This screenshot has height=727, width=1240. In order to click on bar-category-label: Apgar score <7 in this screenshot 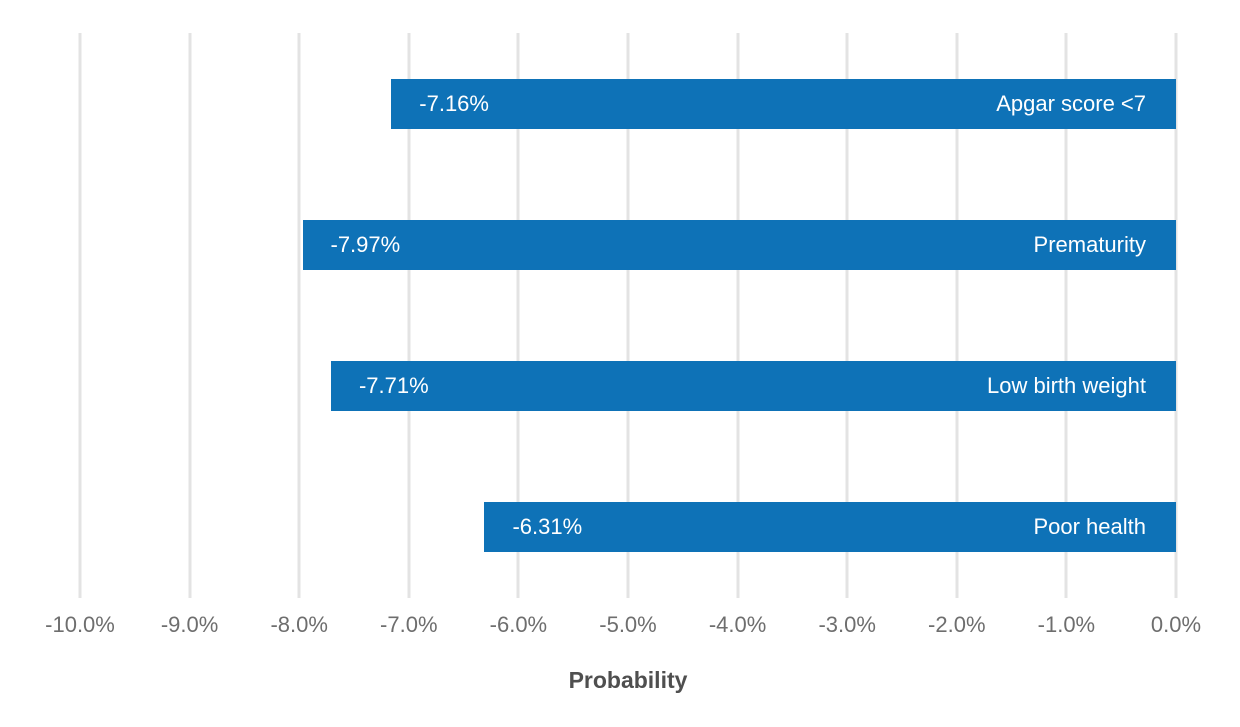, I will do `click(1071, 103)`.